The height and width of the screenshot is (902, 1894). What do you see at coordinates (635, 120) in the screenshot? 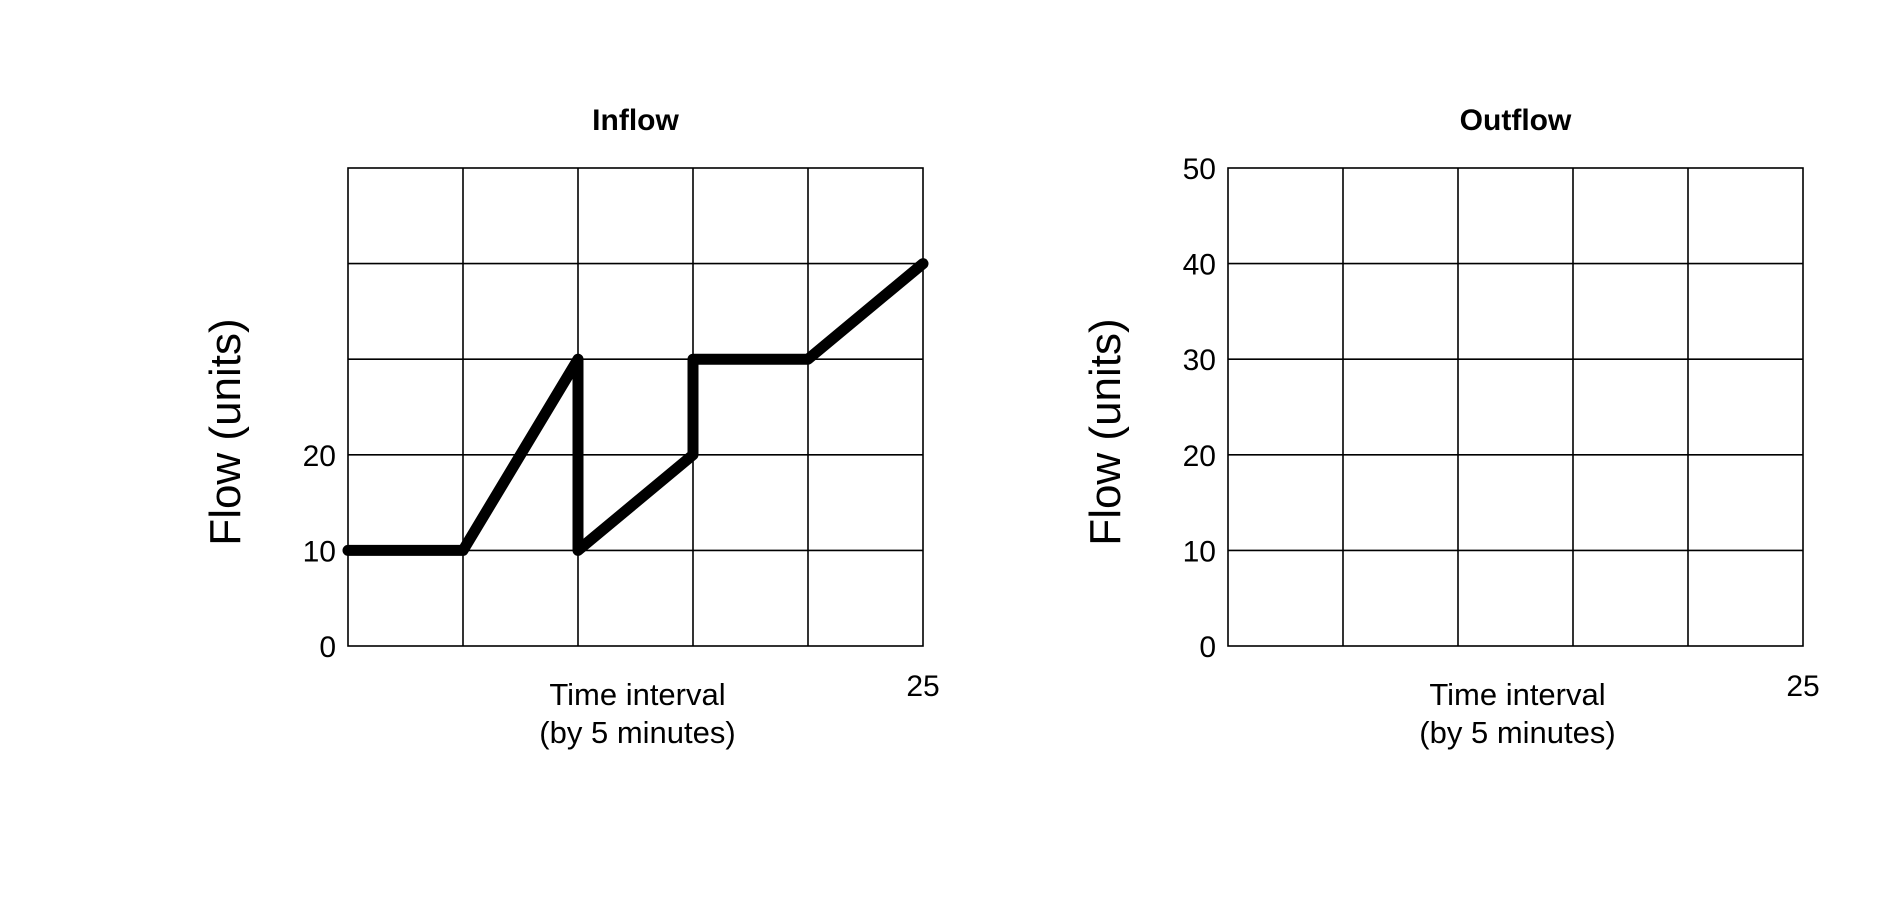
I see `inflow-title: Inflow` at bounding box center [635, 120].